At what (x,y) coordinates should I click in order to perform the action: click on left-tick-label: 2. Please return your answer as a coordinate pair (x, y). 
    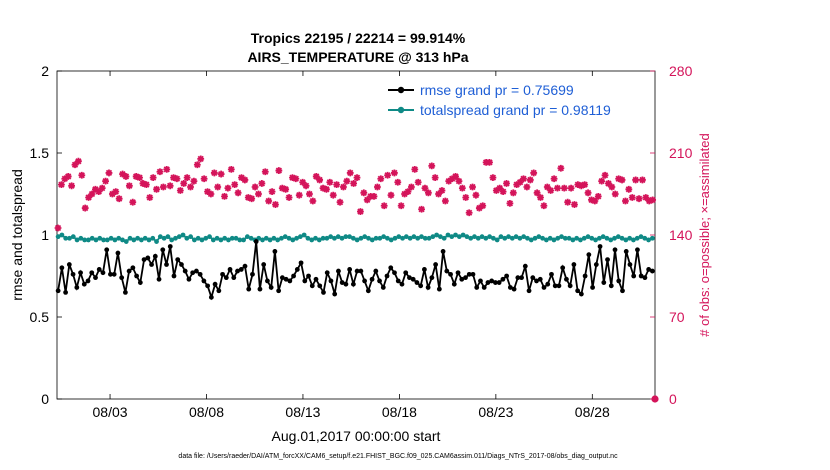
    Looking at the image, I should click on (45, 71).